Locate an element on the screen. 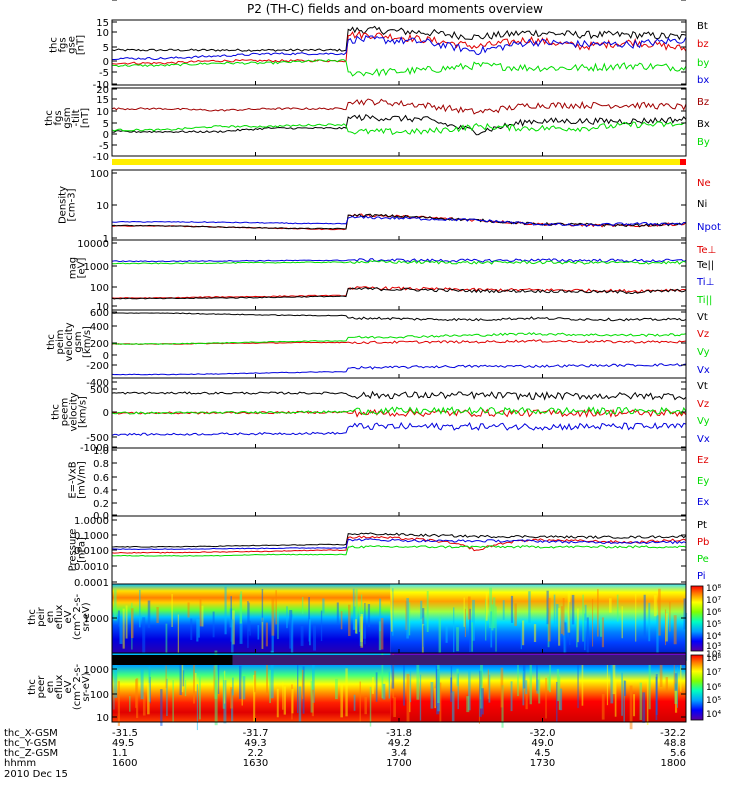 The width and height of the screenshot is (750, 800). ytick-label: 600 is located at coordinates (99, 313).